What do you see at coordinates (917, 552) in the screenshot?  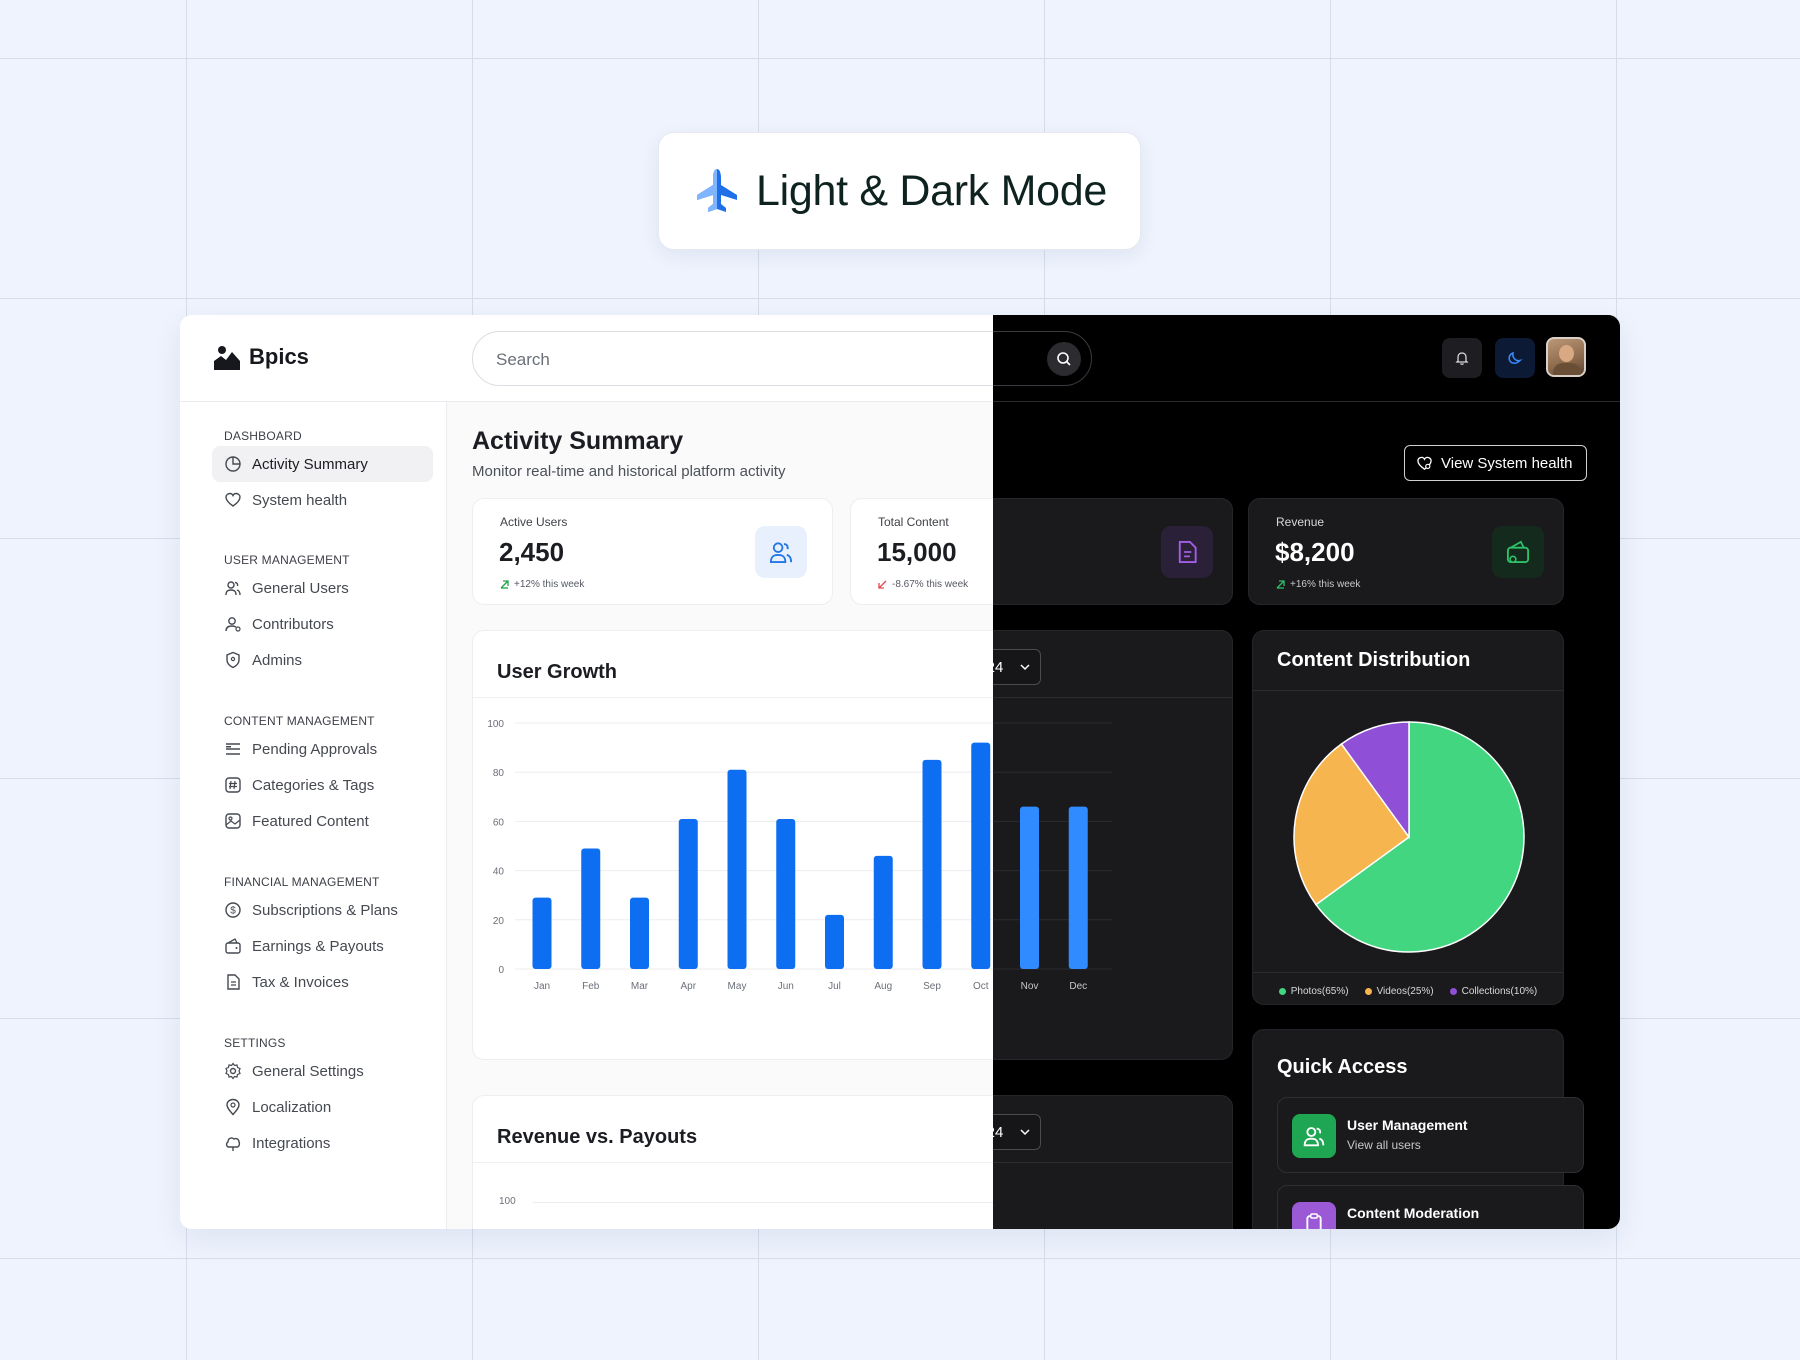 I see `stat-value: 15,000` at bounding box center [917, 552].